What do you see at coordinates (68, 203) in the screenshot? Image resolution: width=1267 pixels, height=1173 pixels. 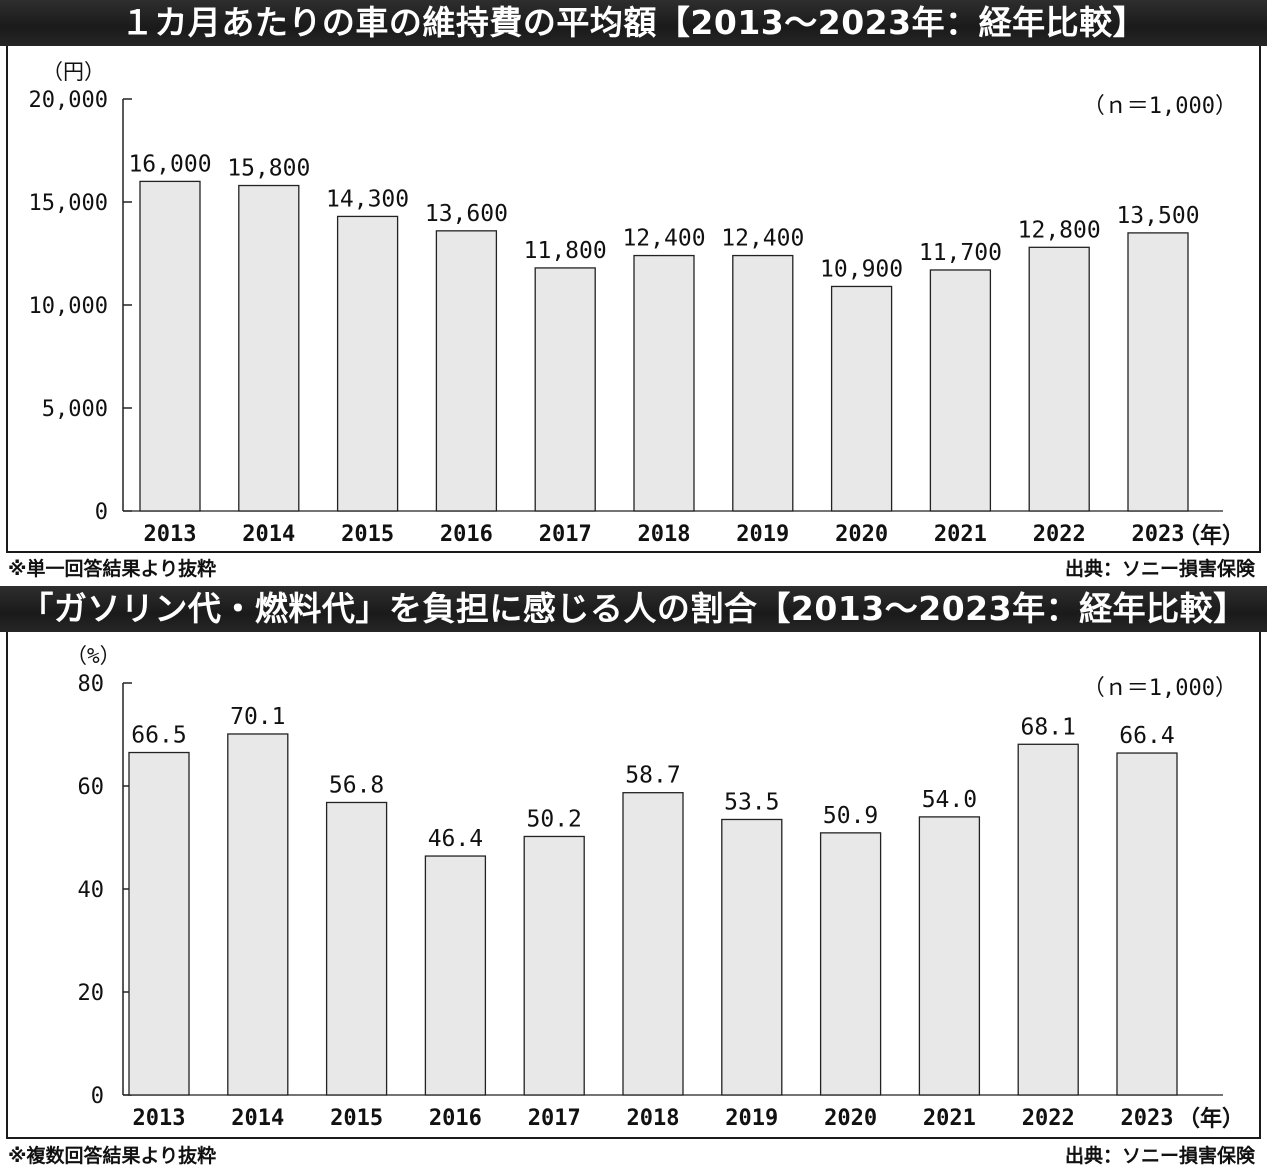 I see `y-tick-label: 15,000` at bounding box center [68, 203].